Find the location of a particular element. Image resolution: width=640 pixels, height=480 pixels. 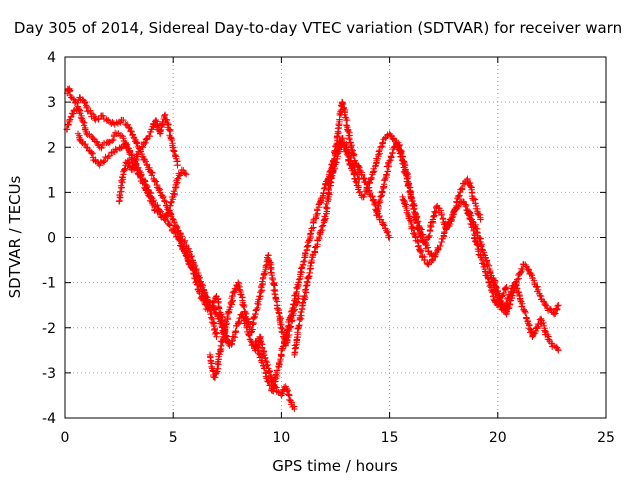

x-tick-label: 10 is located at coordinates (281, 438).